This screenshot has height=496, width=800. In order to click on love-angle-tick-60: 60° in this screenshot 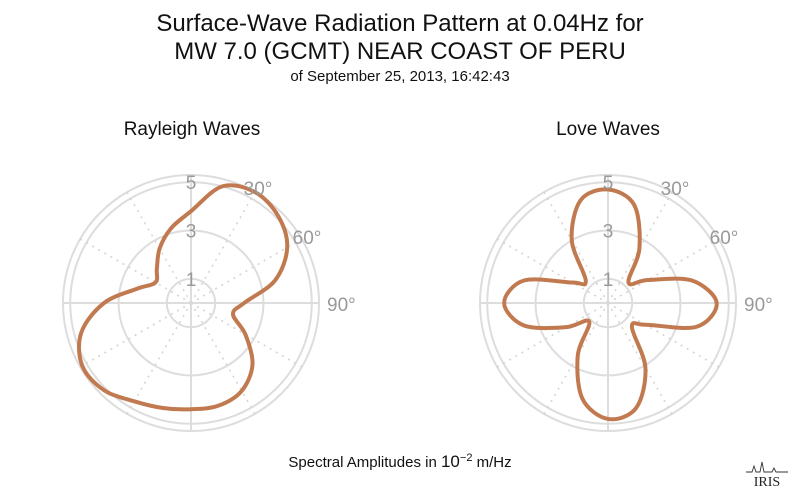, I will do `click(724, 238)`.